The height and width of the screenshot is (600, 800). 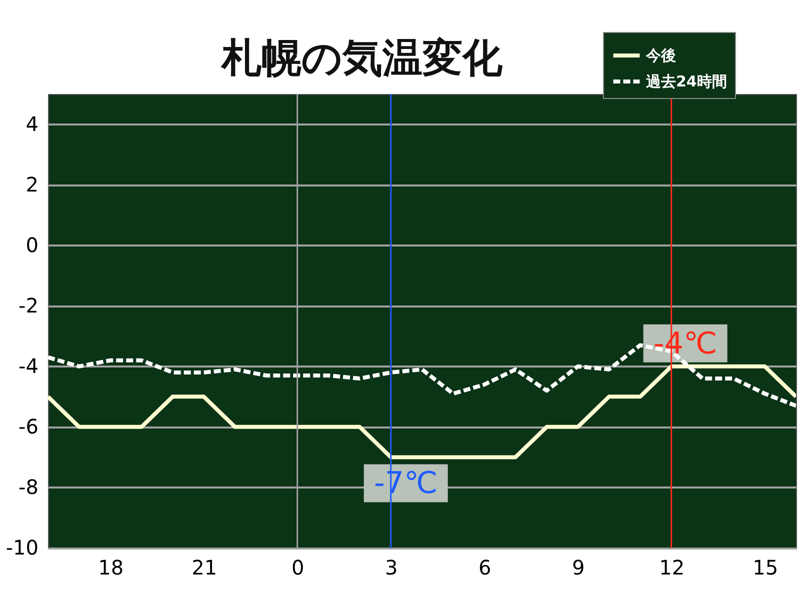 What do you see at coordinates (32, 124) in the screenshot?
I see `y-tick-label: 4` at bounding box center [32, 124].